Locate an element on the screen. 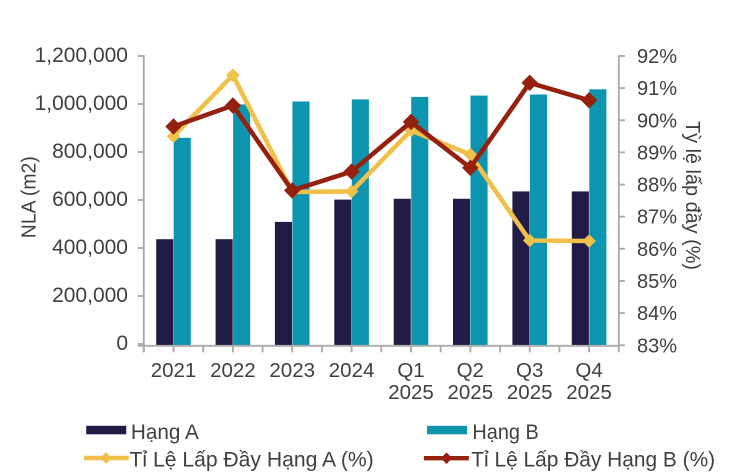 The height and width of the screenshot is (472, 735). svg-text: 86% is located at coordinates (657, 250).